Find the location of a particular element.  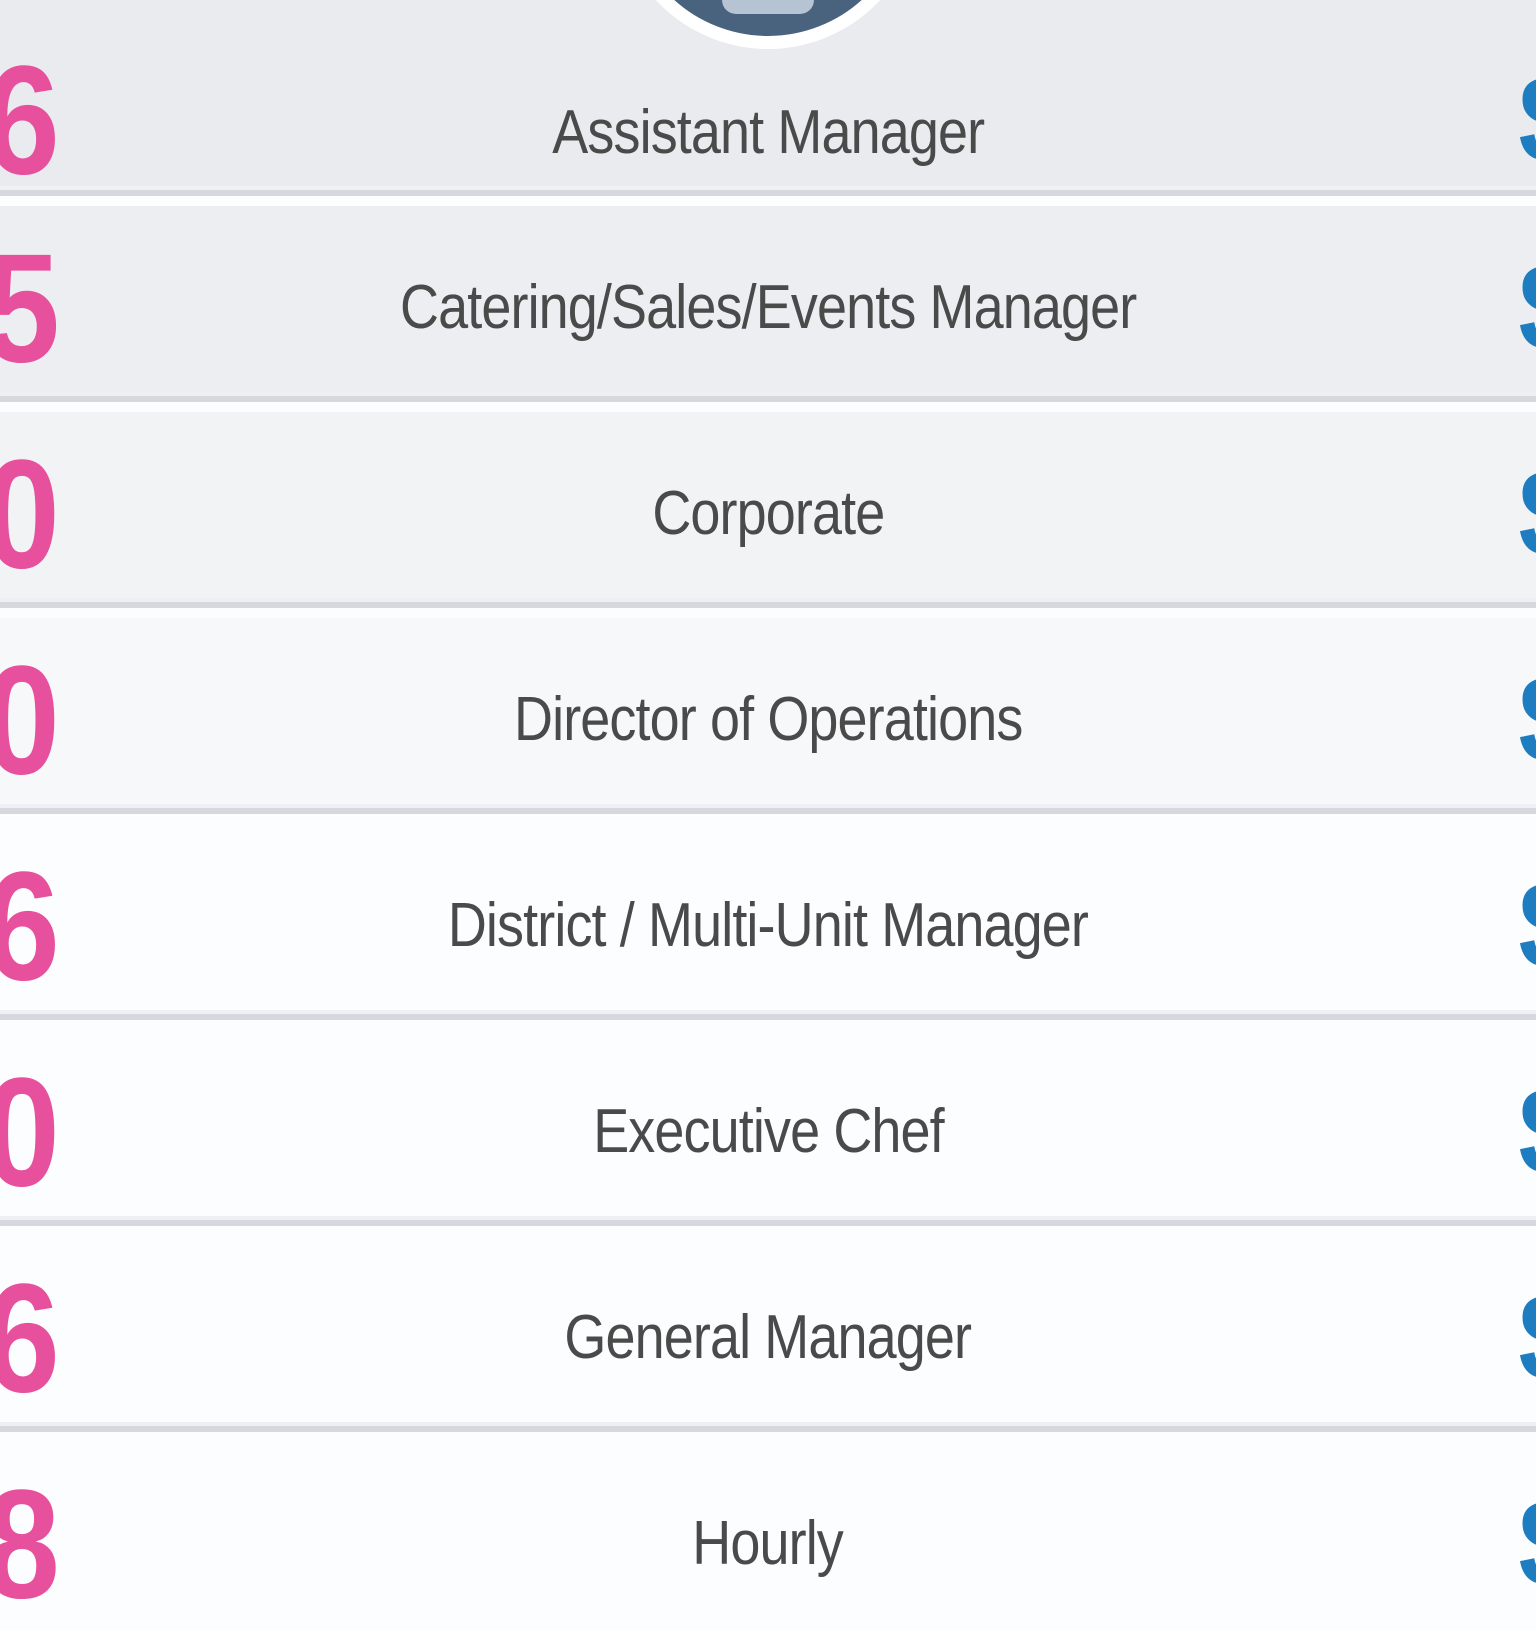

section-badge is located at coordinates (768, 24).